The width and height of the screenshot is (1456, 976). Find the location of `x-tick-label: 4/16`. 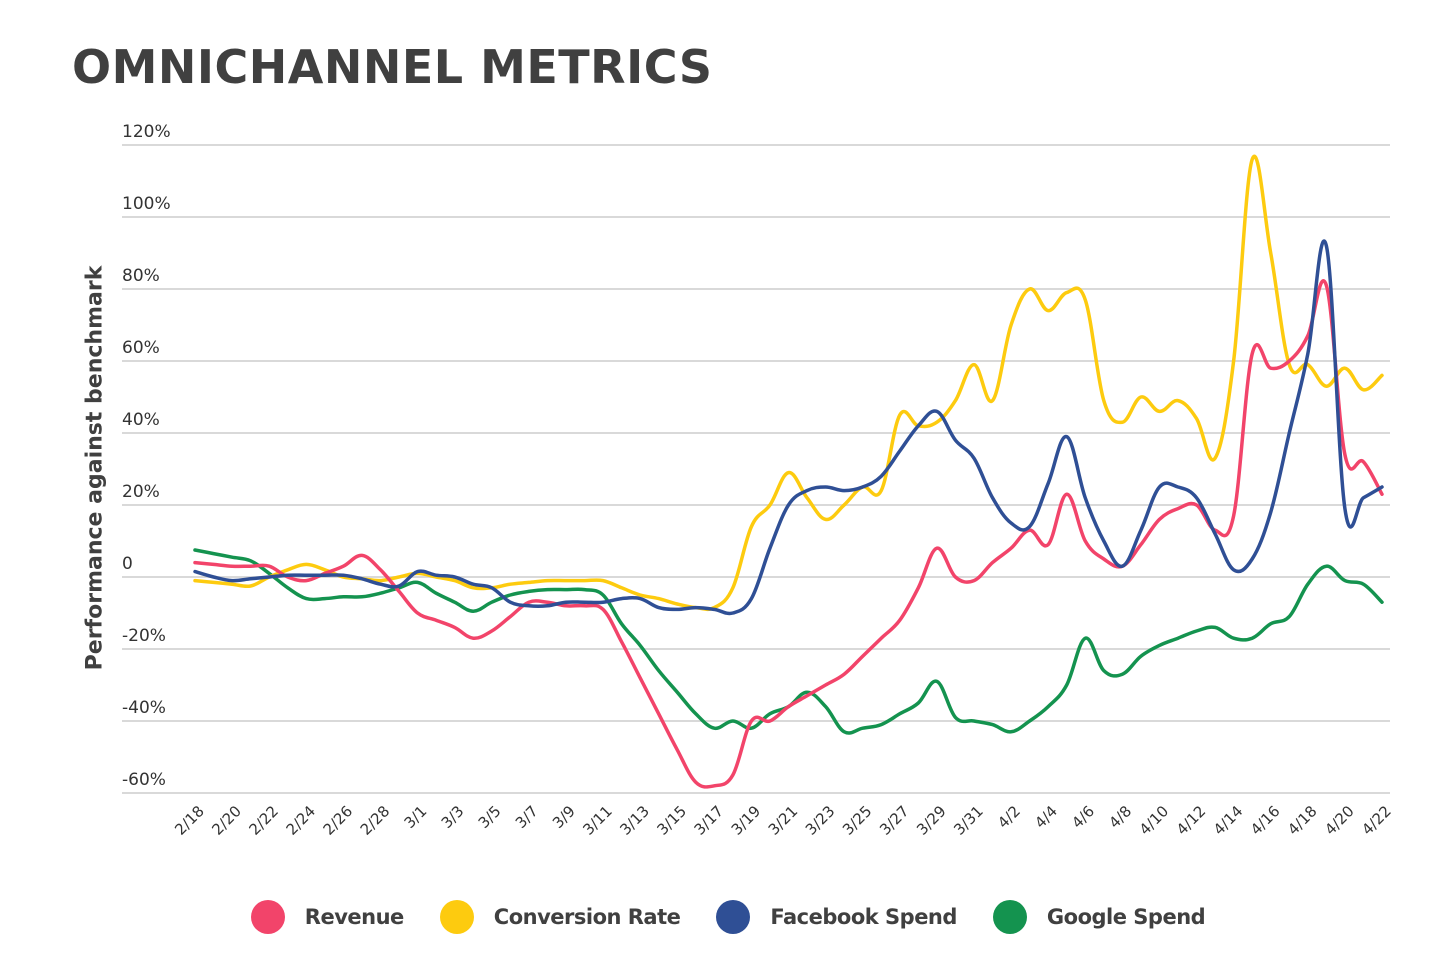

x-tick-label: 4/16 is located at coordinates (1265, 820).